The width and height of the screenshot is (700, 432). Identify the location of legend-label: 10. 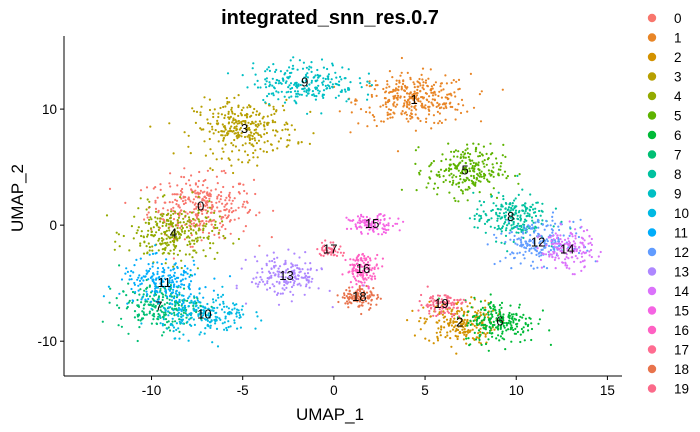
(681, 213).